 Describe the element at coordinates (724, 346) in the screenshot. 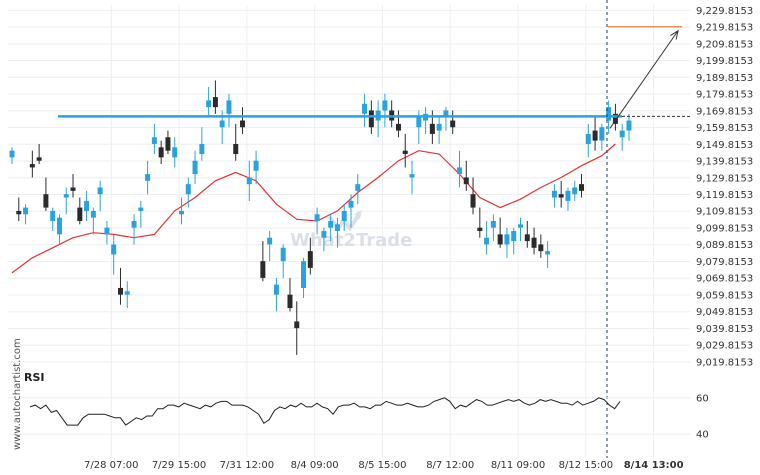

I see `price-tick-label: 9,029.8153` at that location.